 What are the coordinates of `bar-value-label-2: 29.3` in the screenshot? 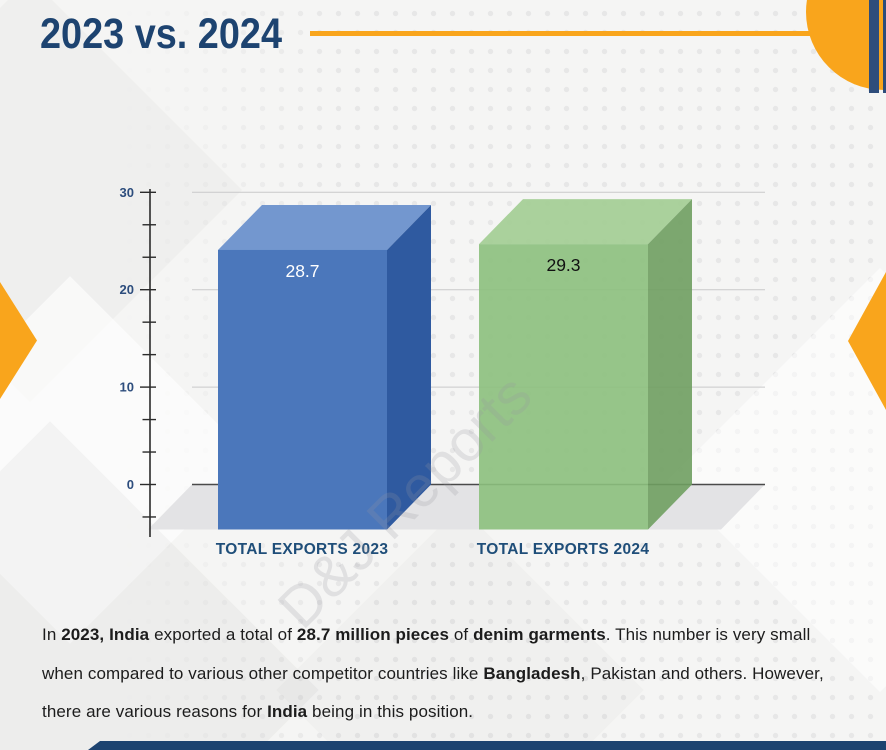 It's located at (563, 265).